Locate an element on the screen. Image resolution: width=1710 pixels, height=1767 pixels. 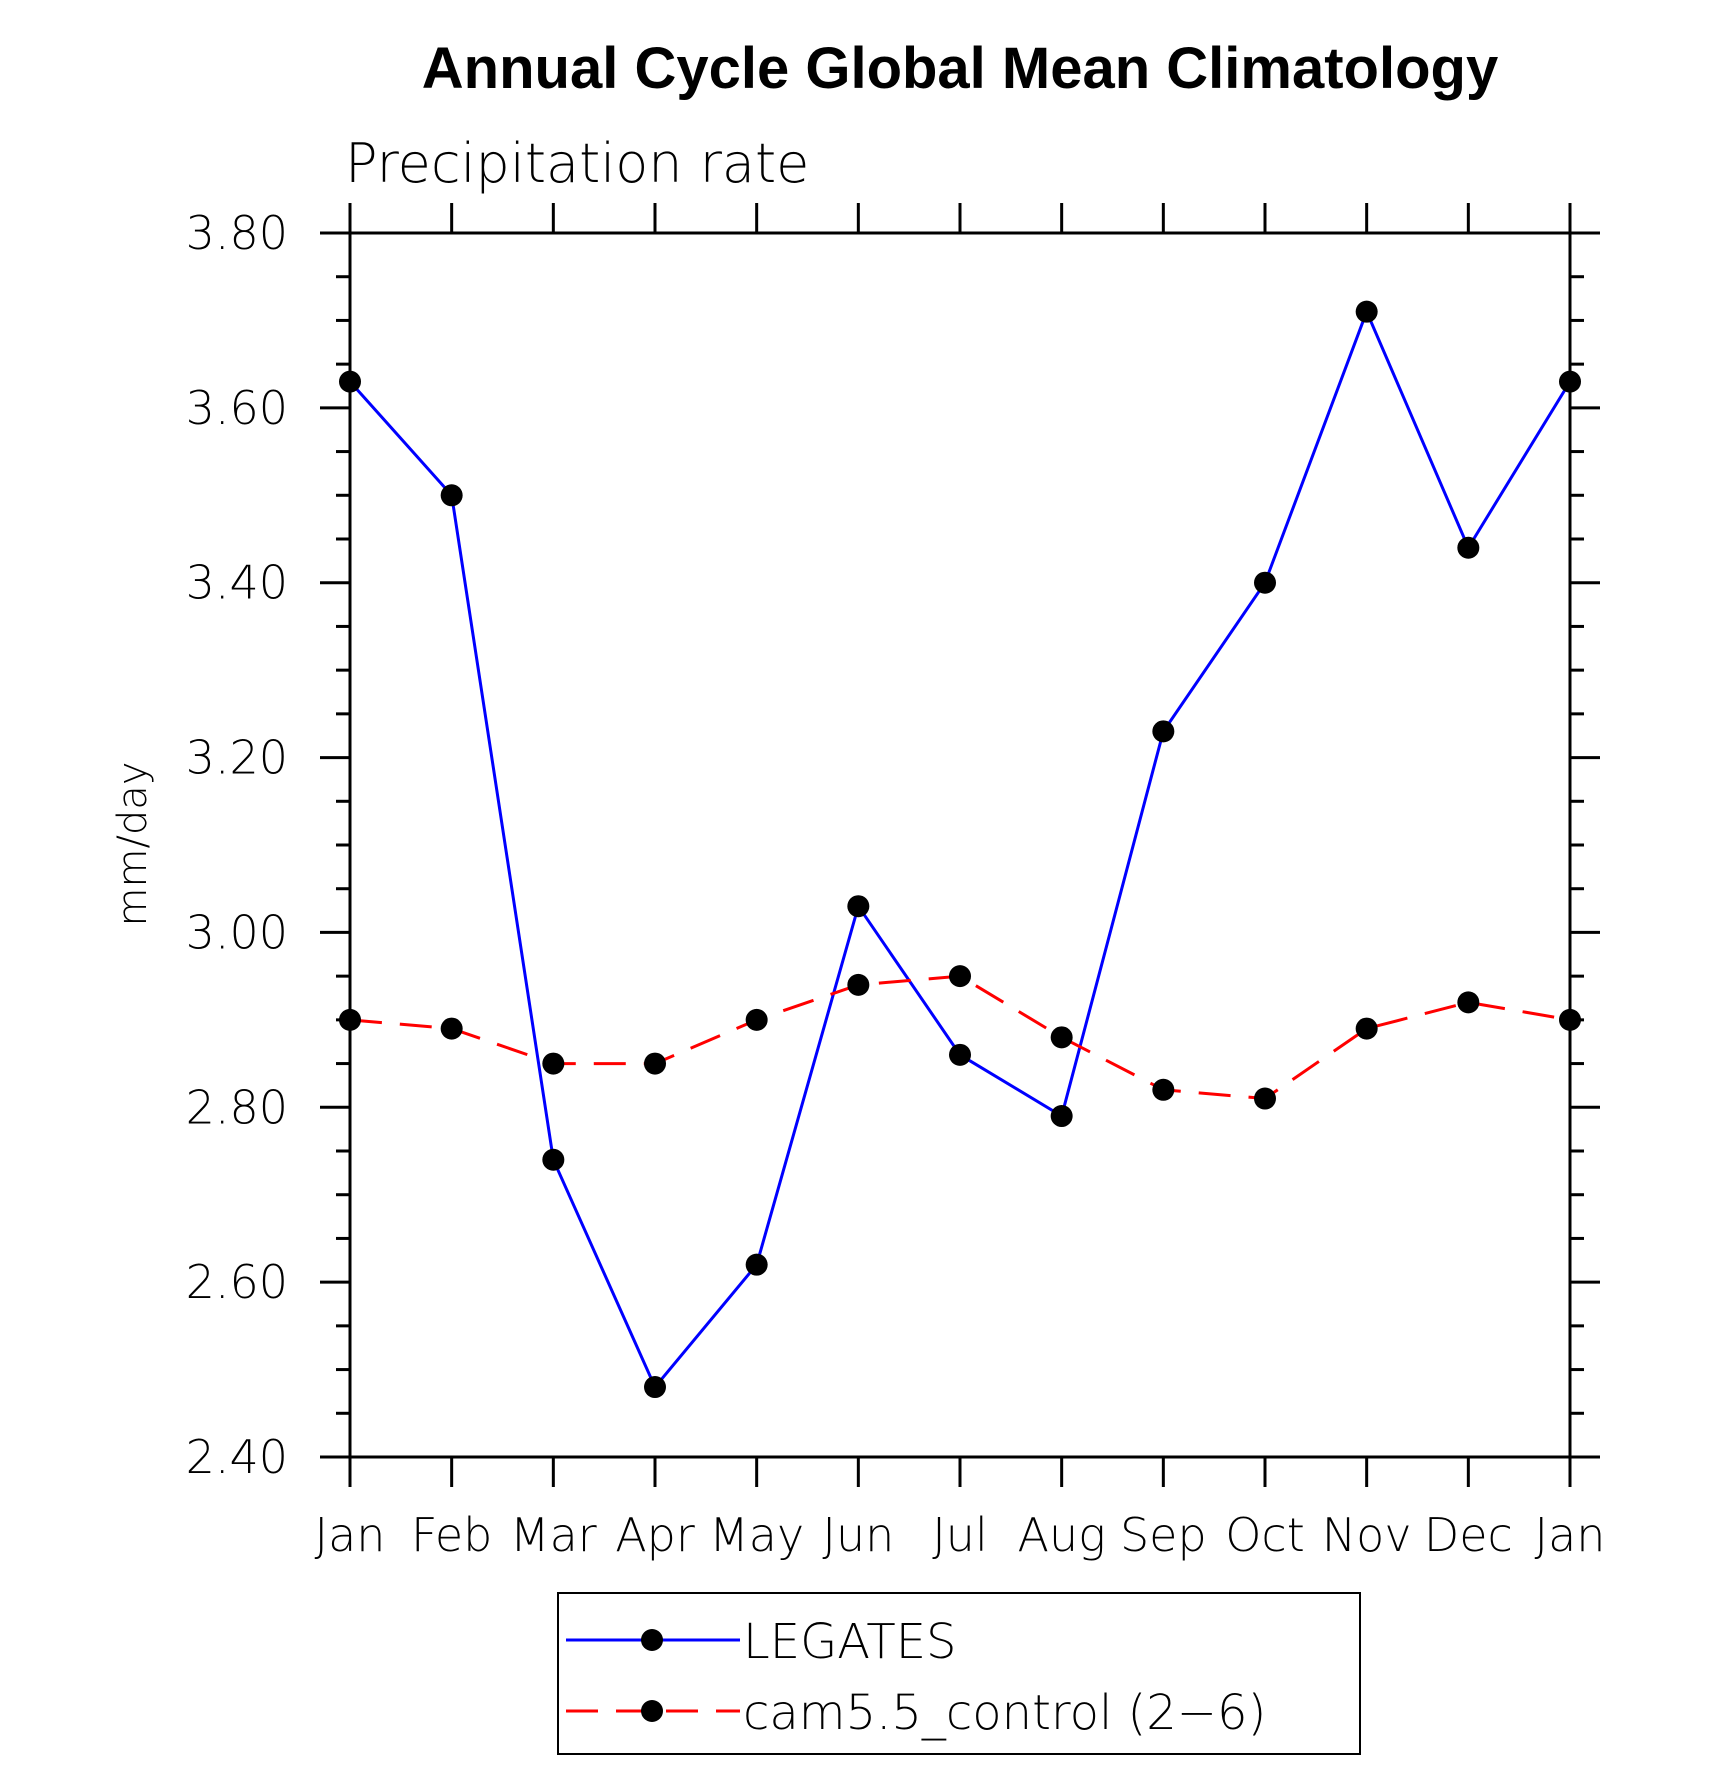
legend-box is located at coordinates (959, 1673).